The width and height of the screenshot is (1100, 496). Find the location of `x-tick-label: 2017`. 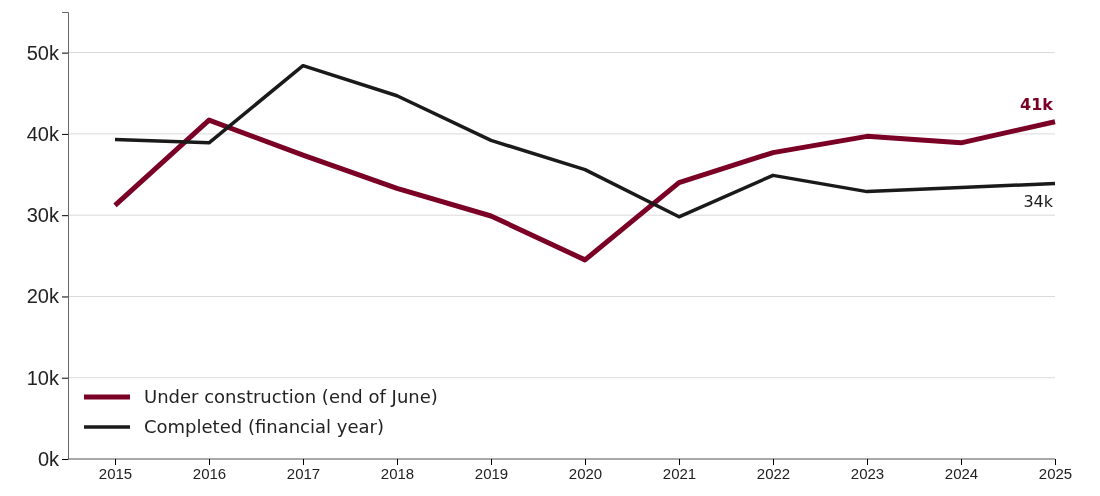

x-tick-label: 2017 is located at coordinates (303, 473).